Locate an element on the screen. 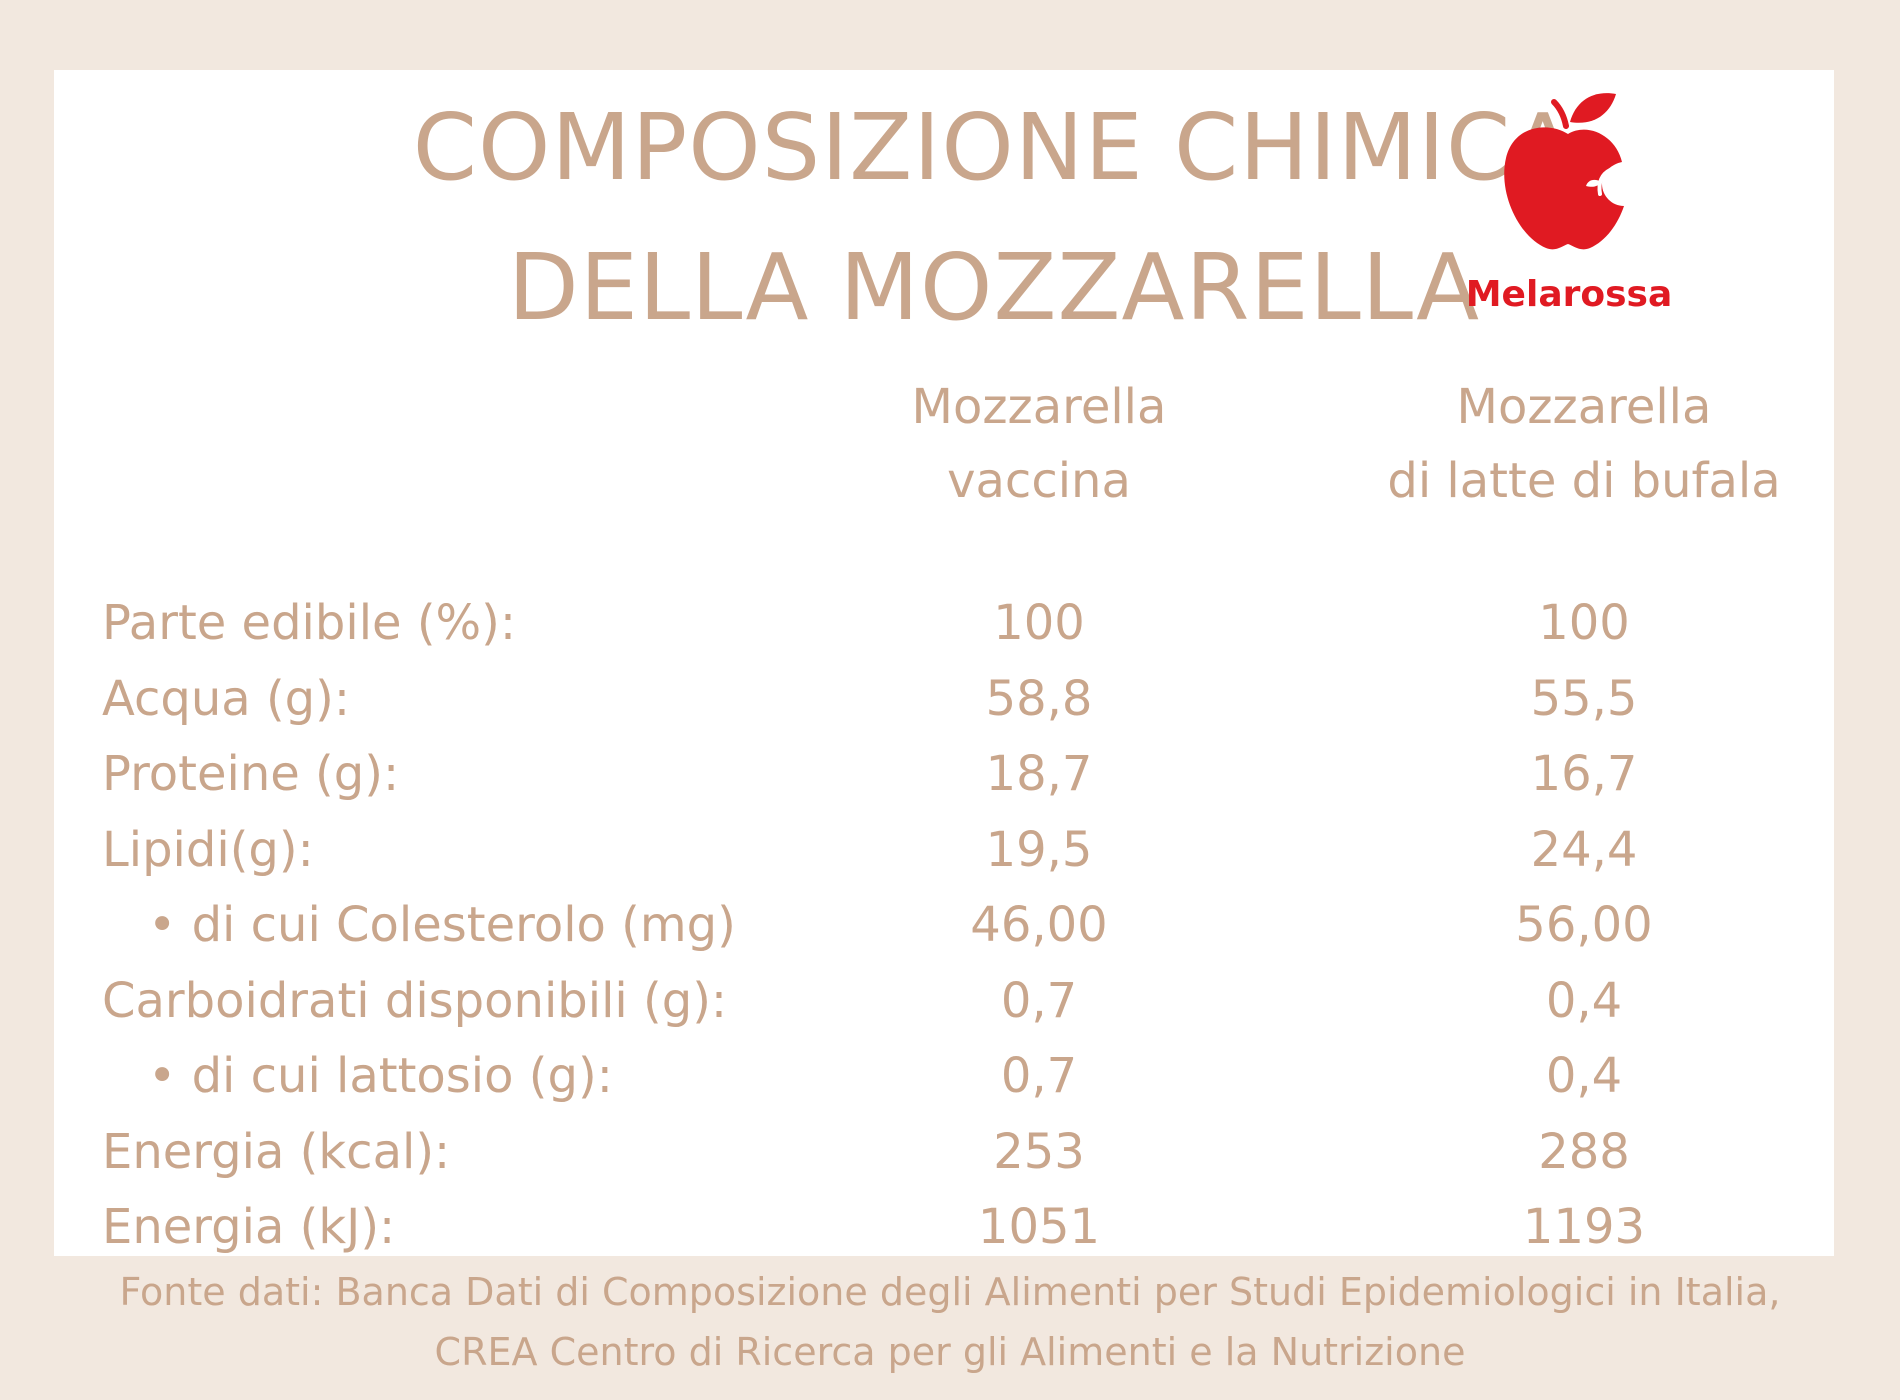 The height and width of the screenshot is (1400, 1900). brand-name: Melarossa is located at coordinates (1569, 294).